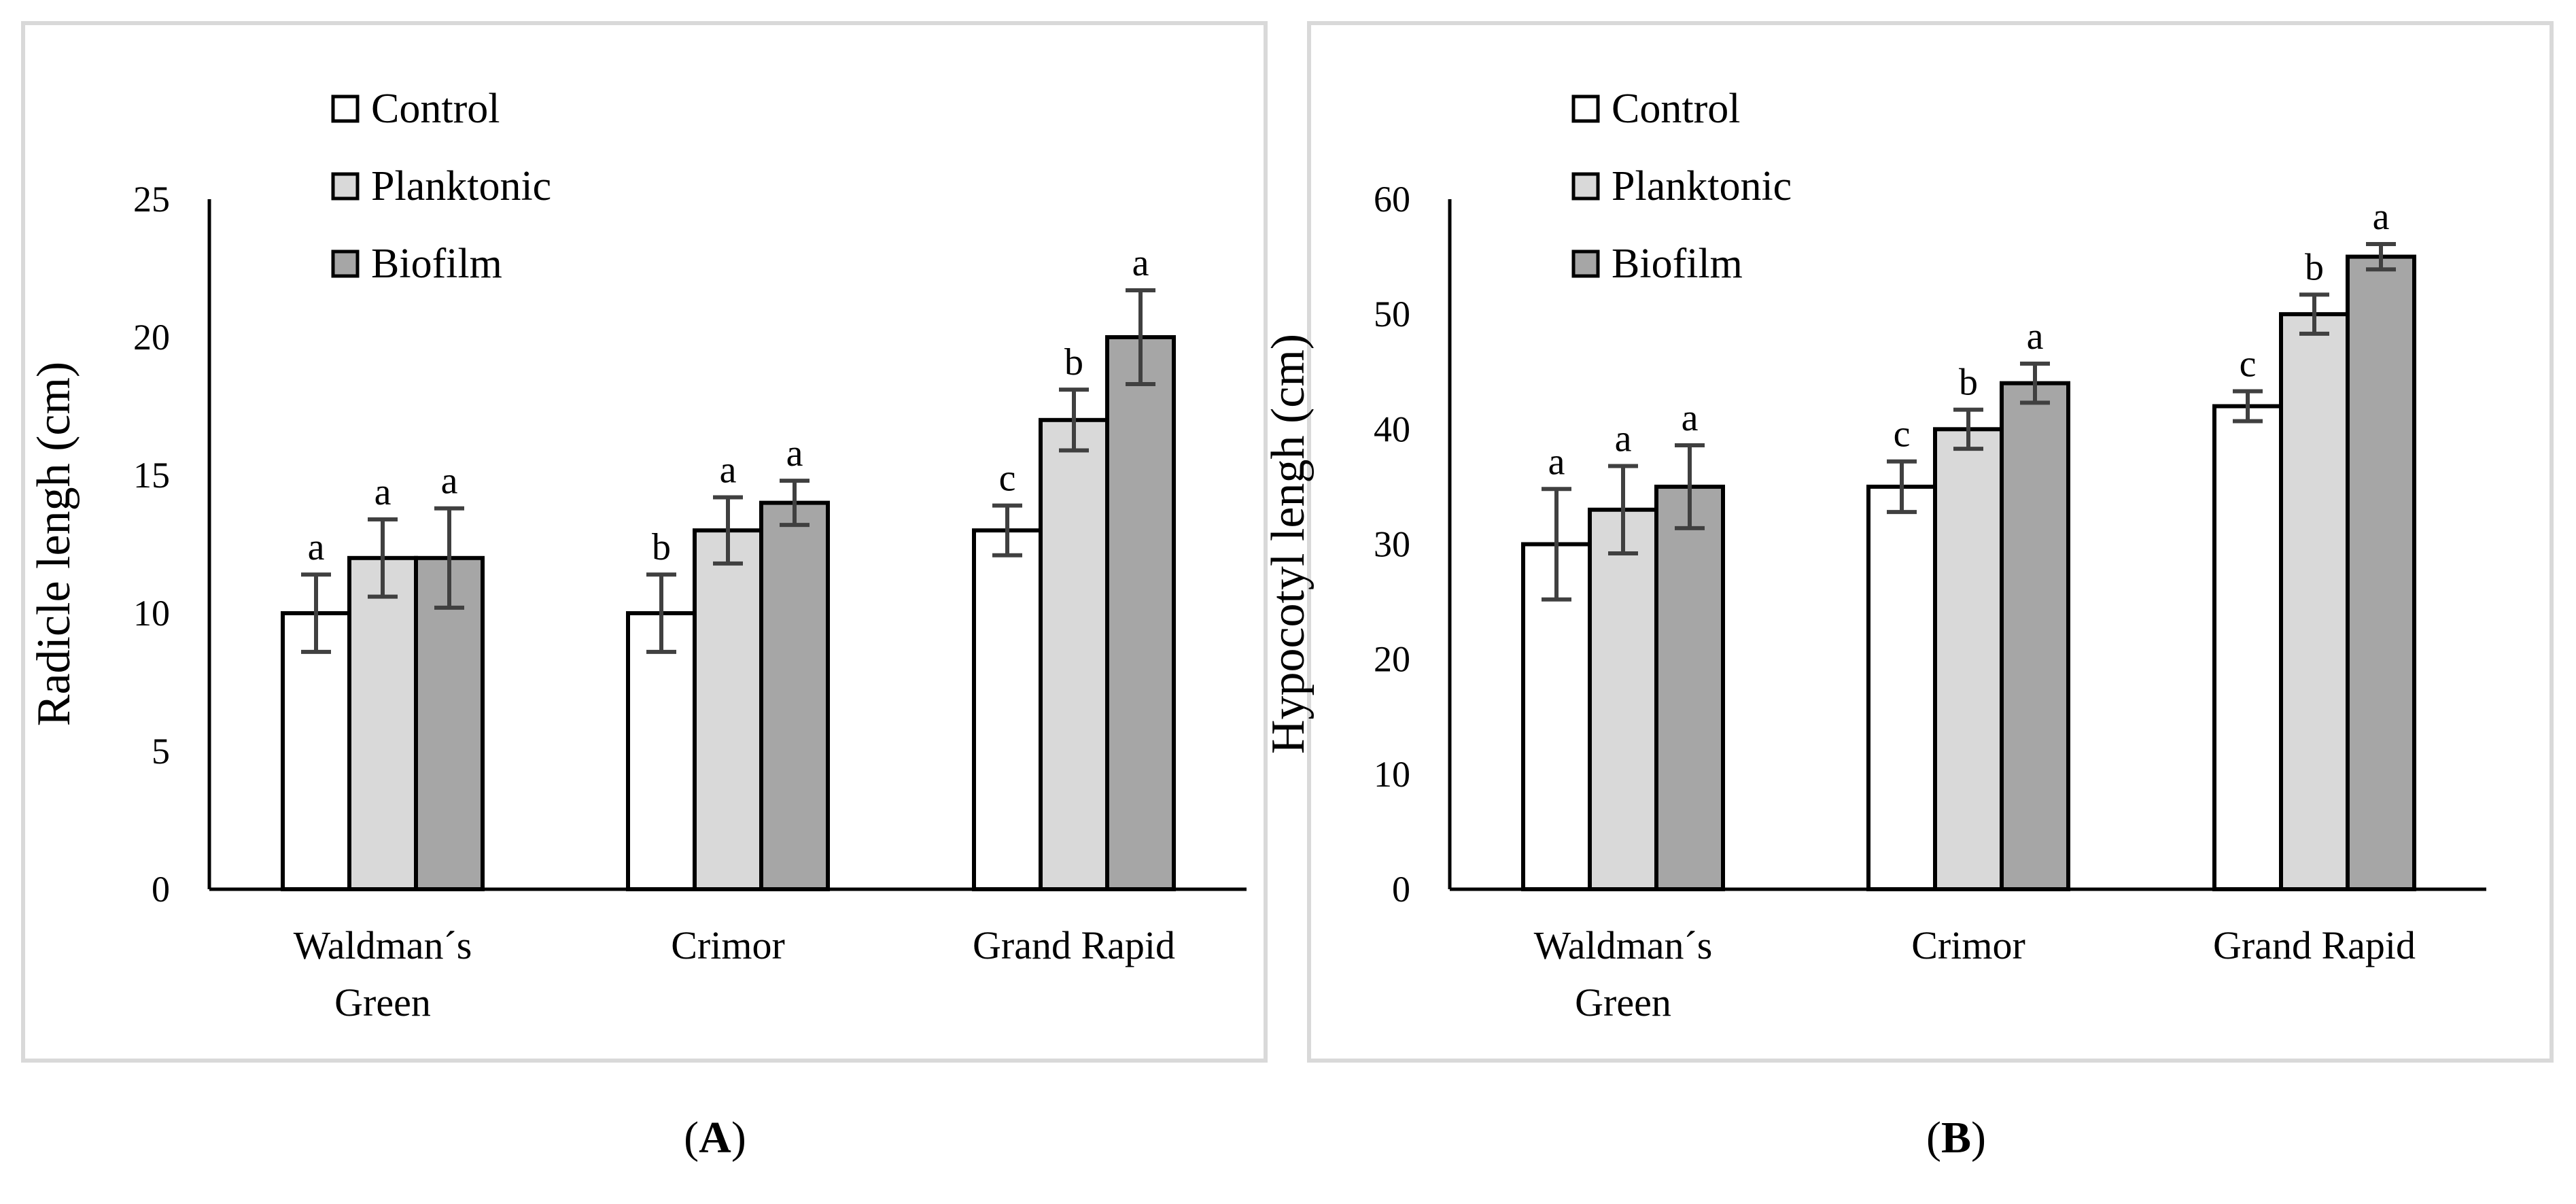 The image size is (2576, 1204). What do you see at coordinates (1288, 544) in the screenshot?
I see `y-axis-label: Hypocotyl lengh (cm)` at bounding box center [1288, 544].